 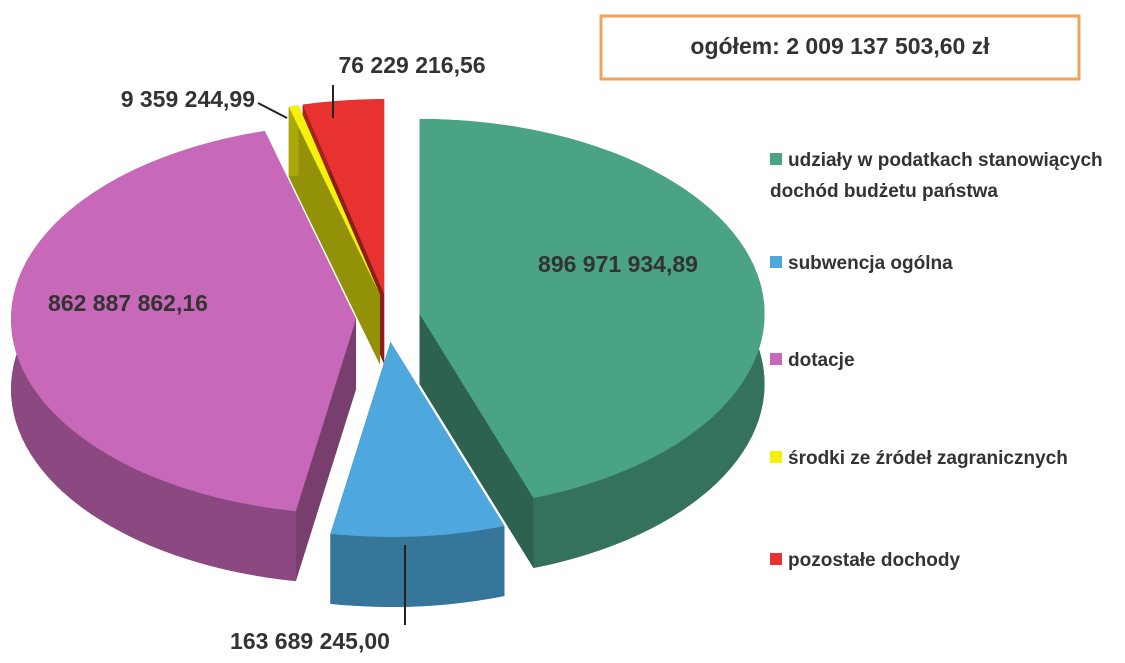 What do you see at coordinates (411, 65) in the screenshot?
I see `data-label: 76 229 216,56` at bounding box center [411, 65].